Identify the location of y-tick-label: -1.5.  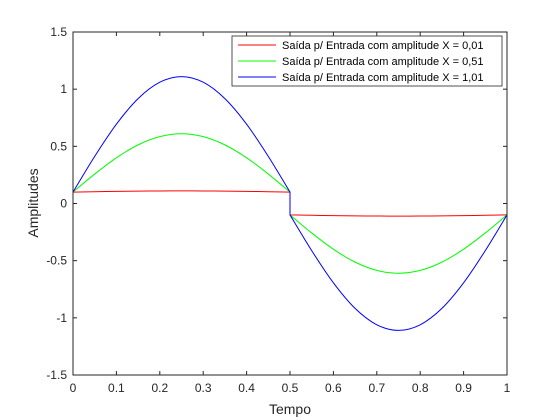
(56, 375).